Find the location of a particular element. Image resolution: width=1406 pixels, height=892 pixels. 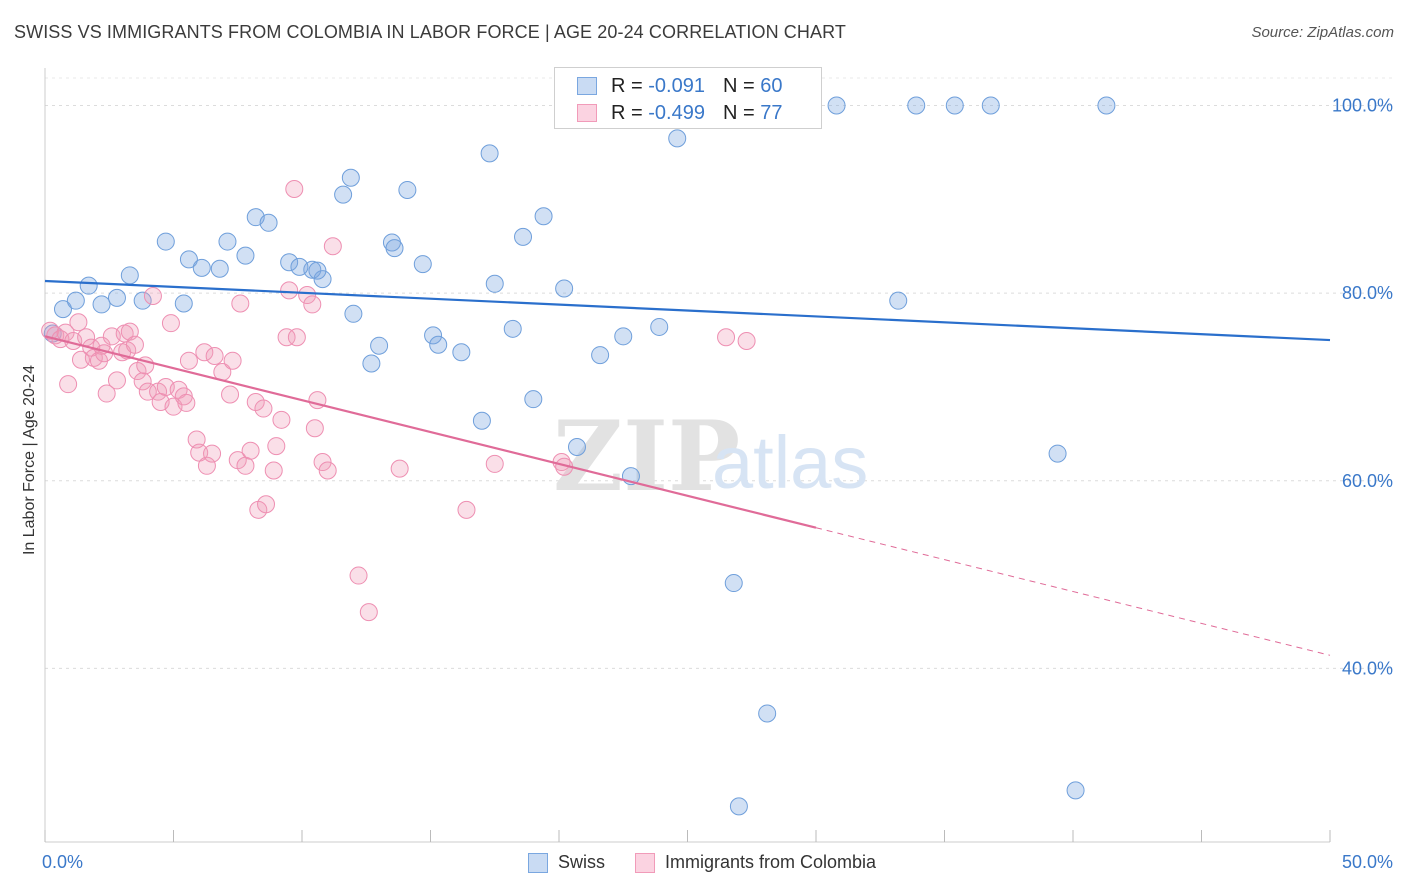

y-tick-label: 80.0% is located at coordinates (1367, 293).